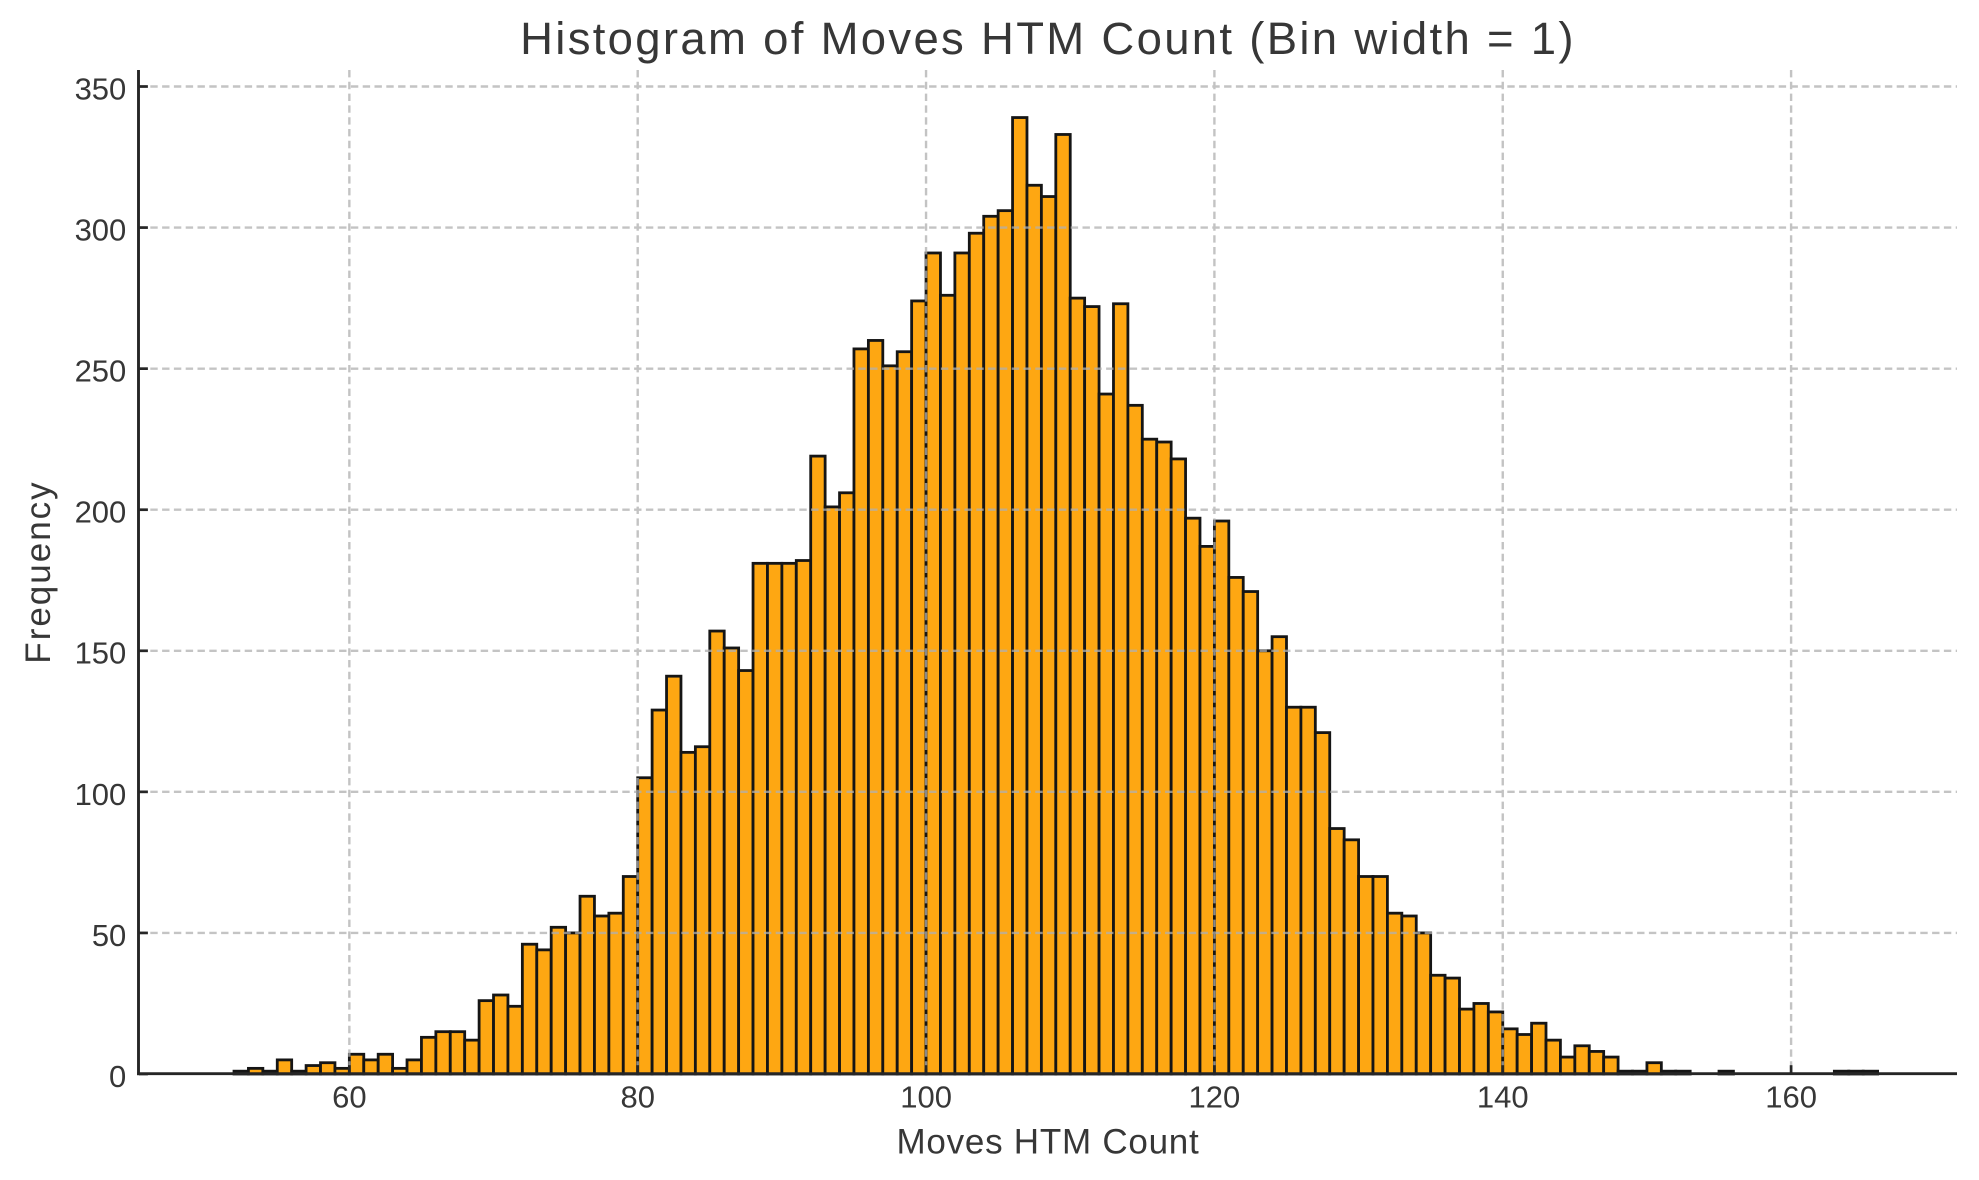 Image resolution: width=1979 pixels, height=1180 pixels. I want to click on svg-text: Moves HTM Count, so click(1048, 1142).